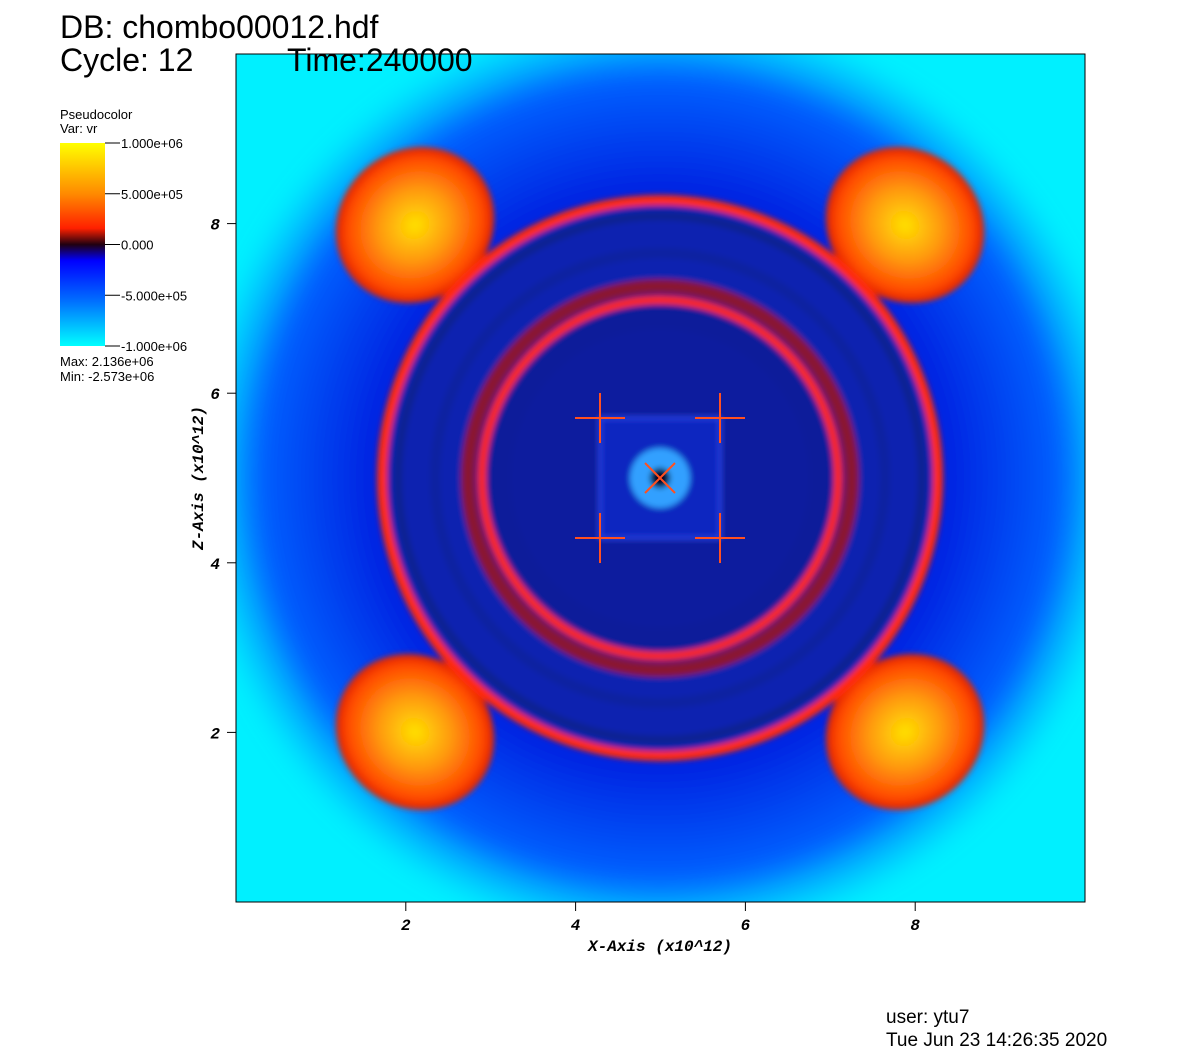 The height and width of the screenshot is (1062, 1182). I want to click on date-label: Tue Jun 23 14:26:35 2020, so click(996, 1040).